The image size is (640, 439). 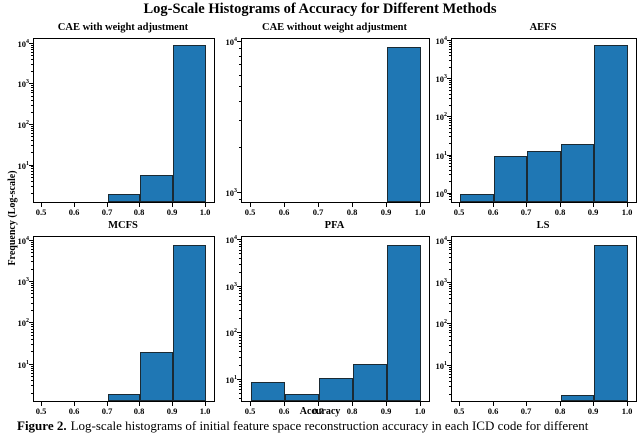 What do you see at coordinates (352, 212) in the screenshot?
I see `x-tick-label: 0.8` at bounding box center [352, 212].